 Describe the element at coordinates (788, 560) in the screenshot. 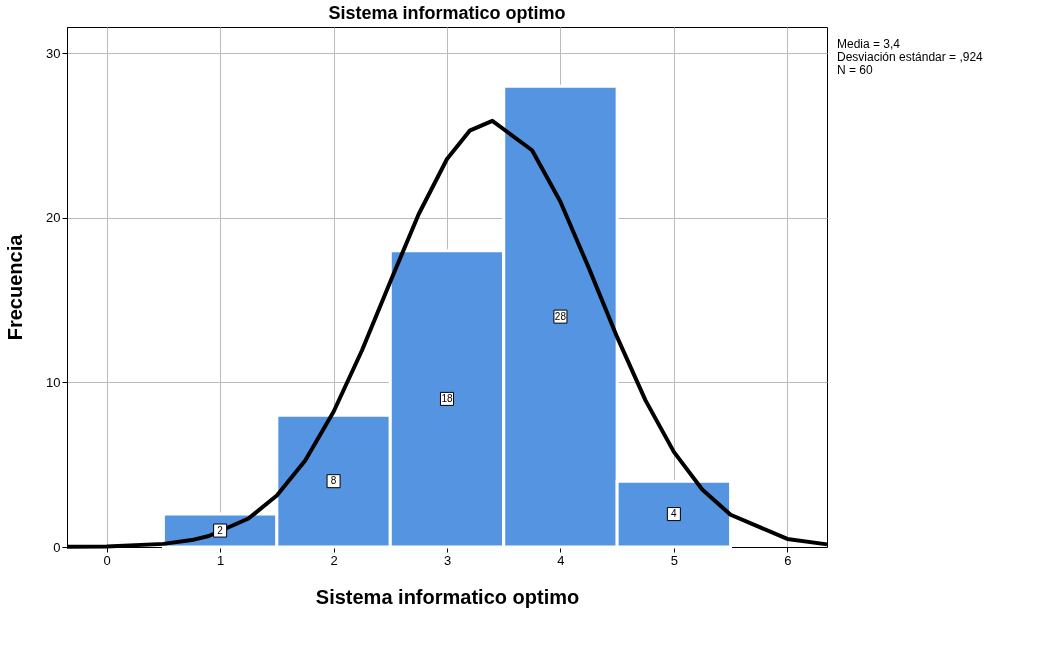

I see `x-tick-label: 6` at that location.